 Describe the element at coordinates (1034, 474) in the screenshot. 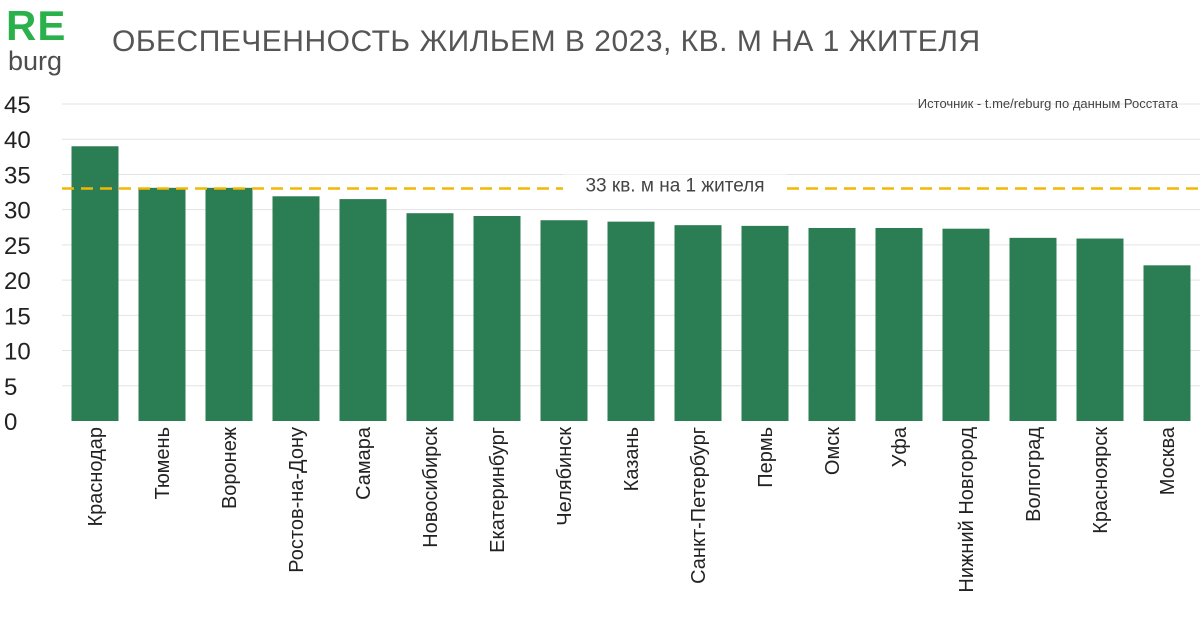

I see `x-category-label: Волгоград` at that location.